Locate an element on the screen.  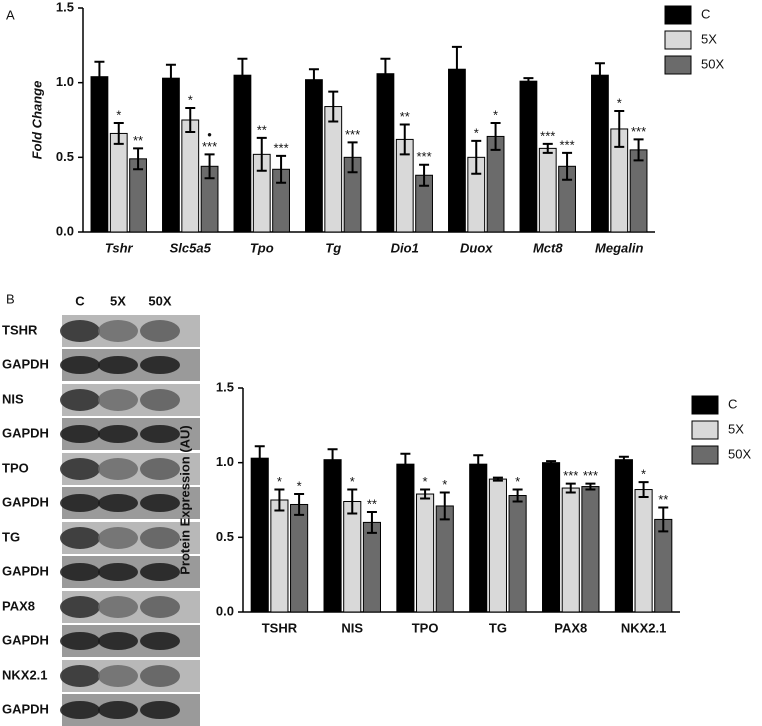
legend-label: C is located at coordinates (732, 403).